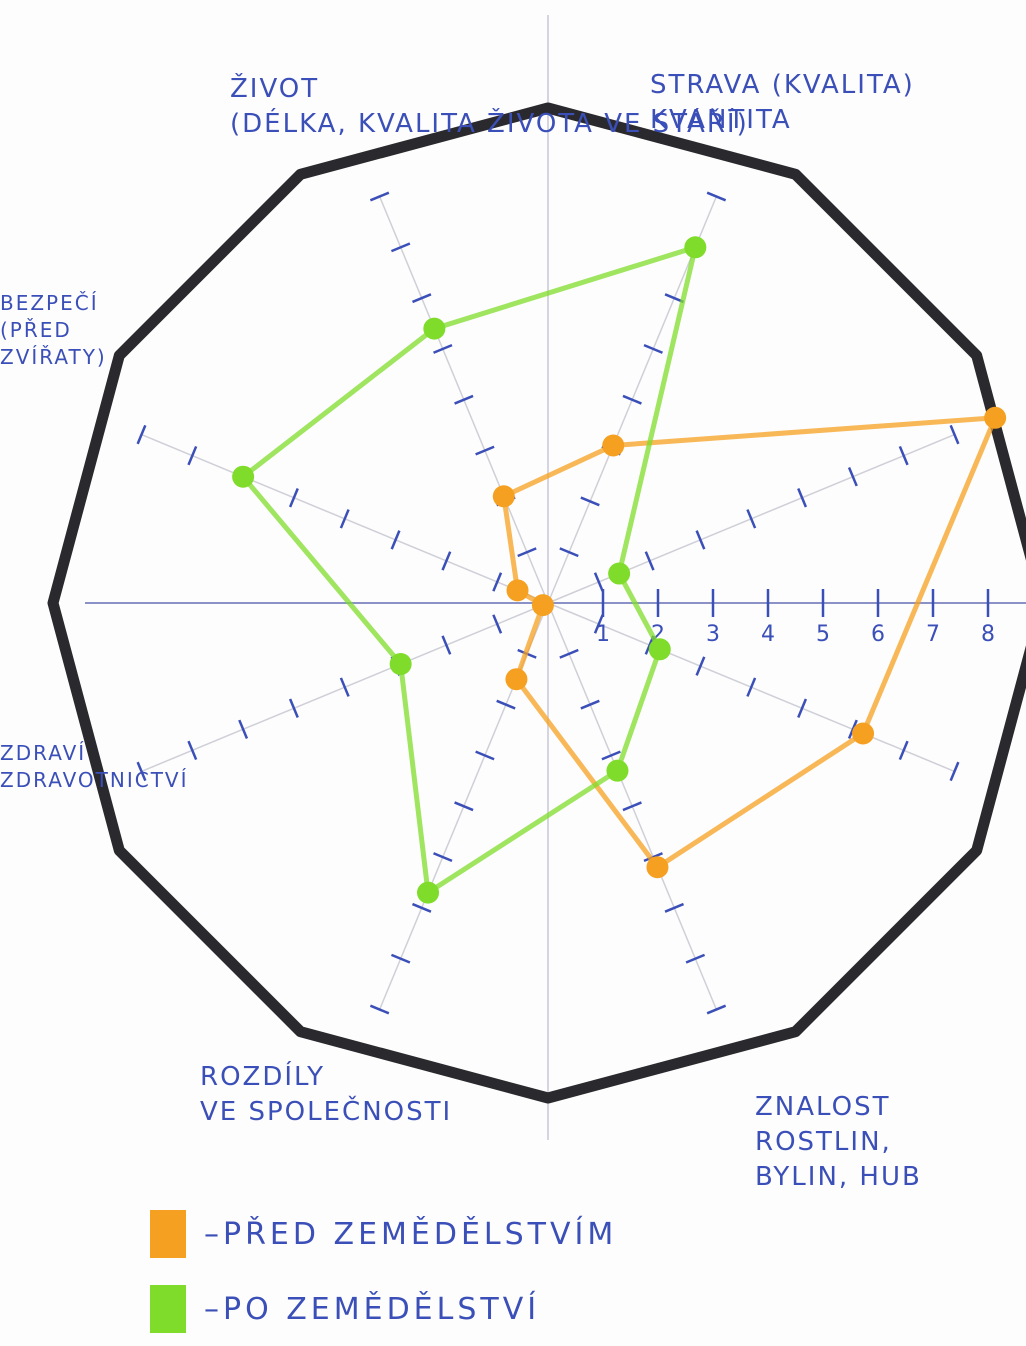 The height and width of the screenshot is (1346, 1026). I want to click on tick-label: 1, so click(603, 634).